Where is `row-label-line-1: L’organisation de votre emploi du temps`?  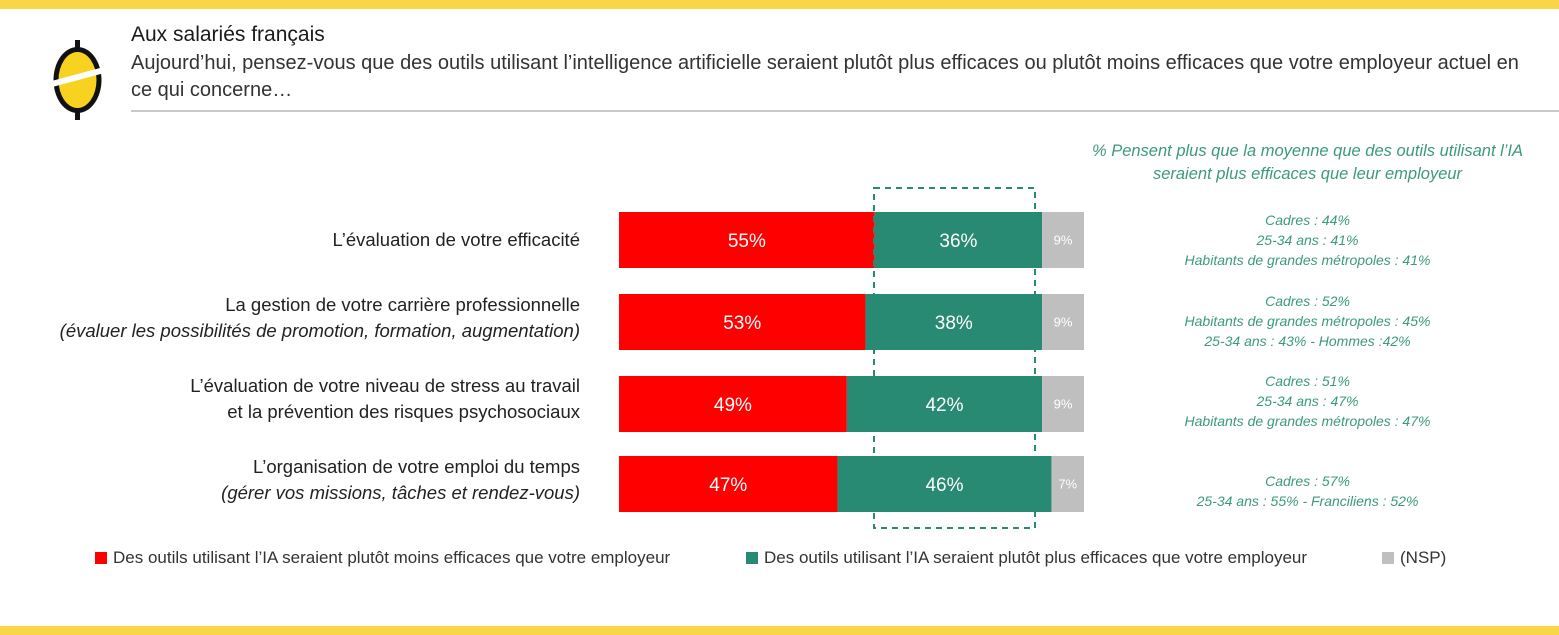 row-label-line-1: L’organisation de votre emploi du temps is located at coordinates (416, 466).